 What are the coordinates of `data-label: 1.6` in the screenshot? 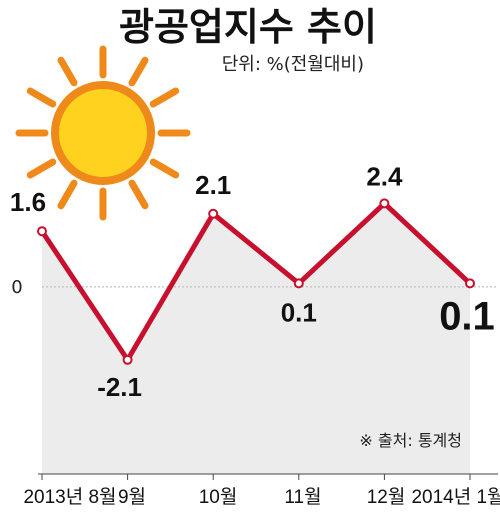 It's located at (28, 202).